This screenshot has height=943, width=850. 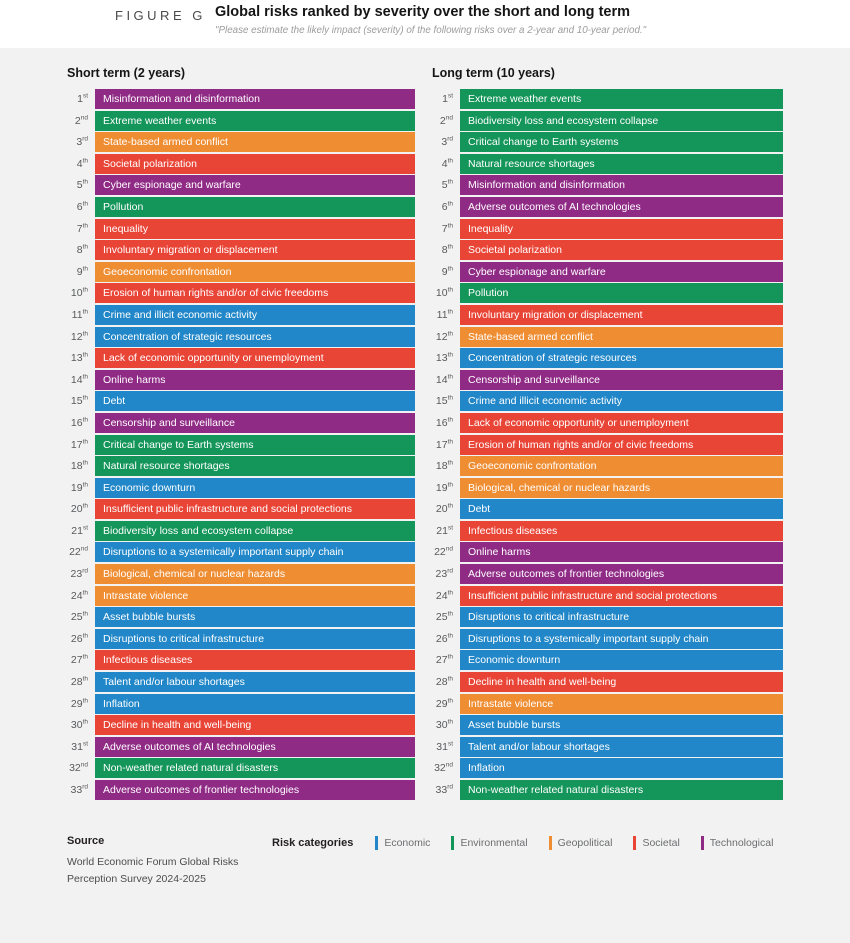 I want to click on risk-row: 5th Cyber espionage and warfare, so click(x=237, y=185).